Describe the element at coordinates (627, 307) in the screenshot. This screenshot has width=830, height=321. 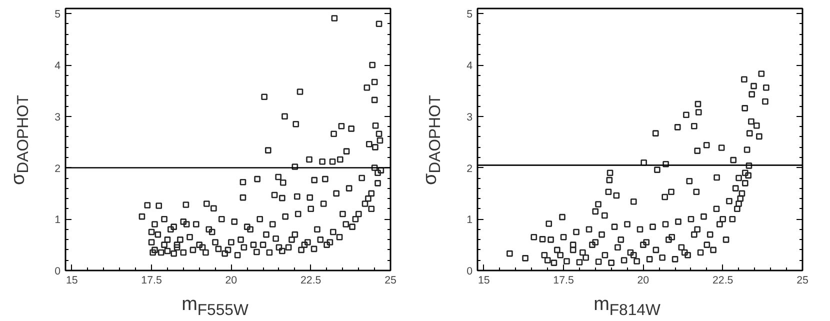
I see `x-axis-title: m$_{F814W}$` at that location.